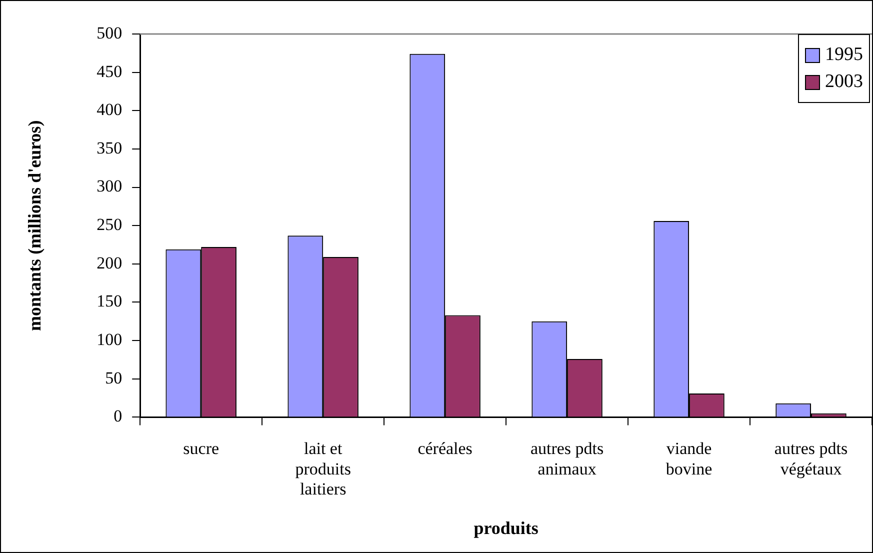 The image size is (873, 553). What do you see at coordinates (109, 301) in the screenshot?
I see `y-tick-label: 150` at bounding box center [109, 301].